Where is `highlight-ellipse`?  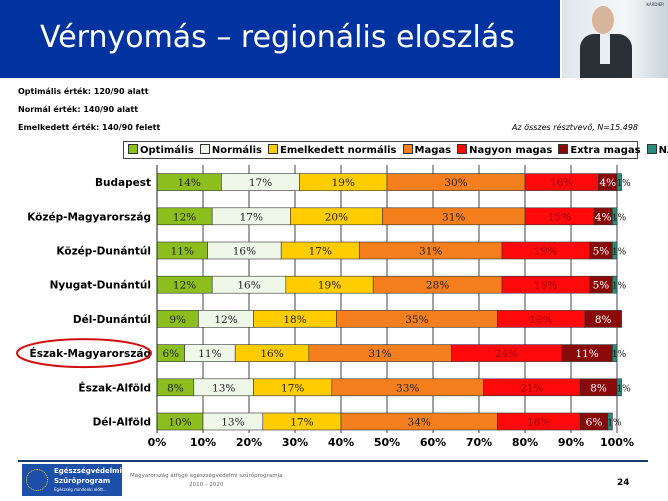 highlight-ellipse is located at coordinates (84, 353).